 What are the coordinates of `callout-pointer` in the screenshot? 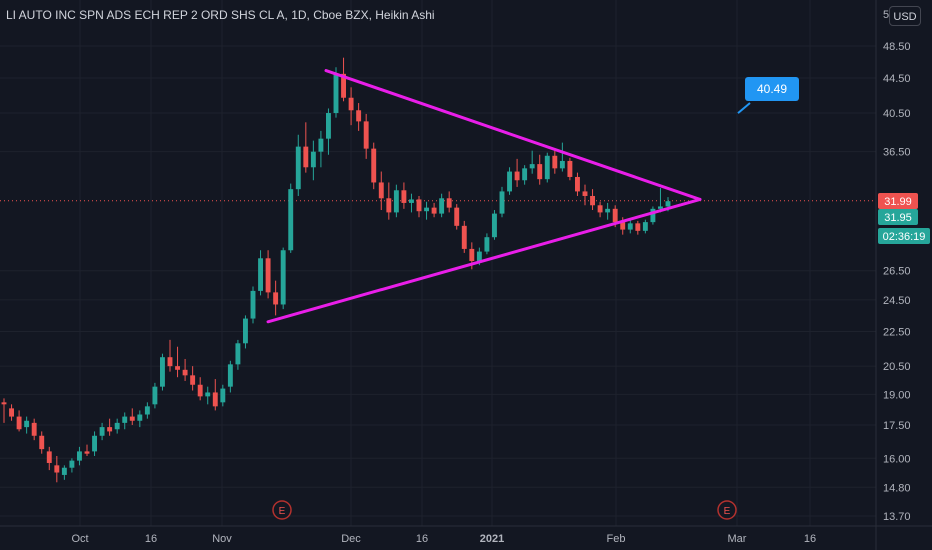 It's located at (744, 108).